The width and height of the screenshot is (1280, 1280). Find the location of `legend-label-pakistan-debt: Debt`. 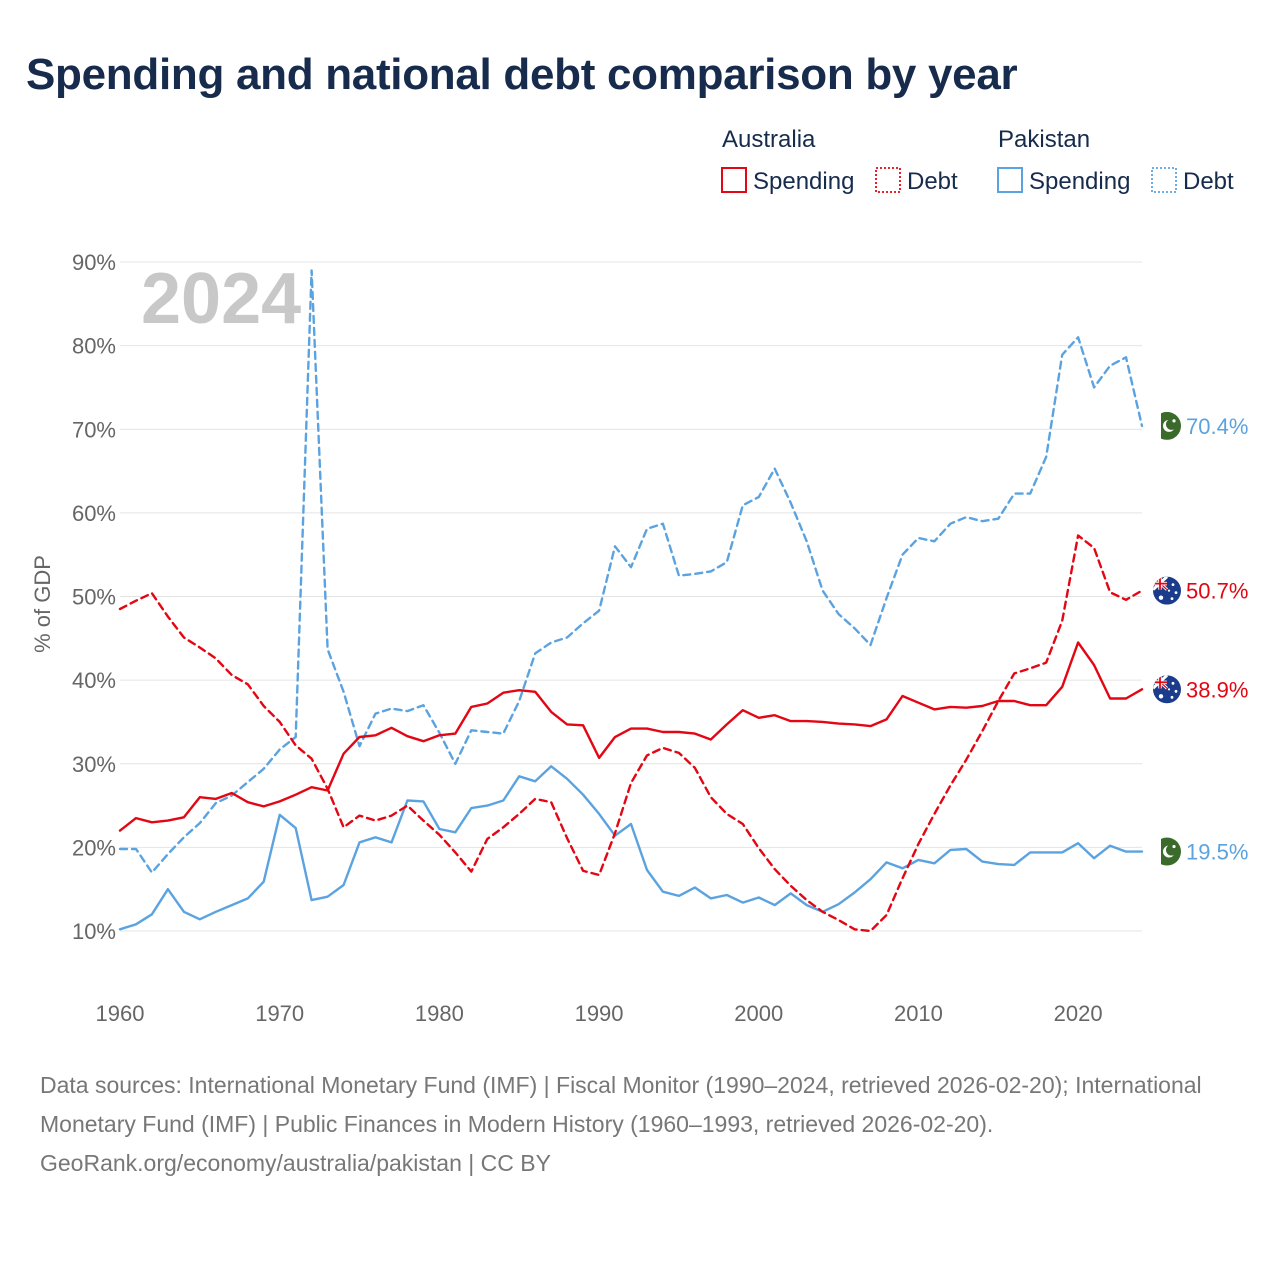

legend-label-pakistan-debt: Debt is located at coordinates (1208, 181).